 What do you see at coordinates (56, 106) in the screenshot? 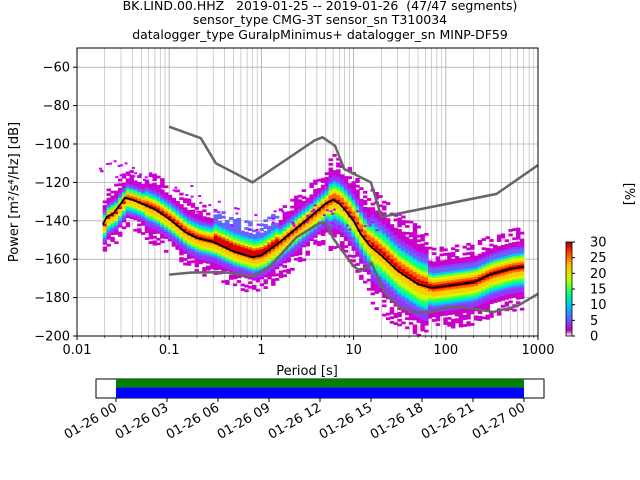
I see `y-tick-label: −80` at bounding box center [56, 106].